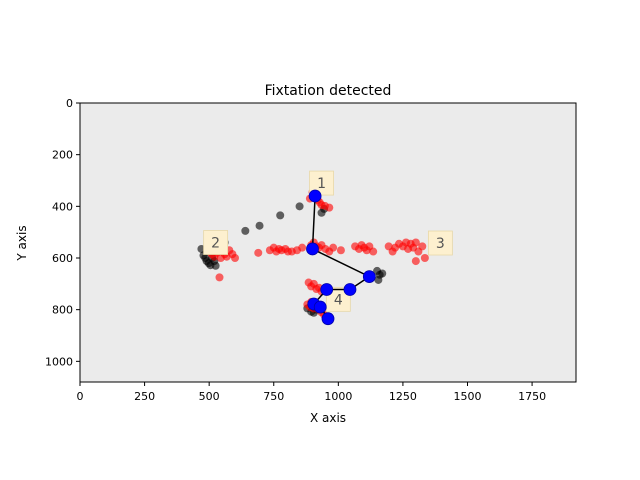  Describe the element at coordinates (328, 418) in the screenshot. I see `x-axis-label: X axis` at that location.